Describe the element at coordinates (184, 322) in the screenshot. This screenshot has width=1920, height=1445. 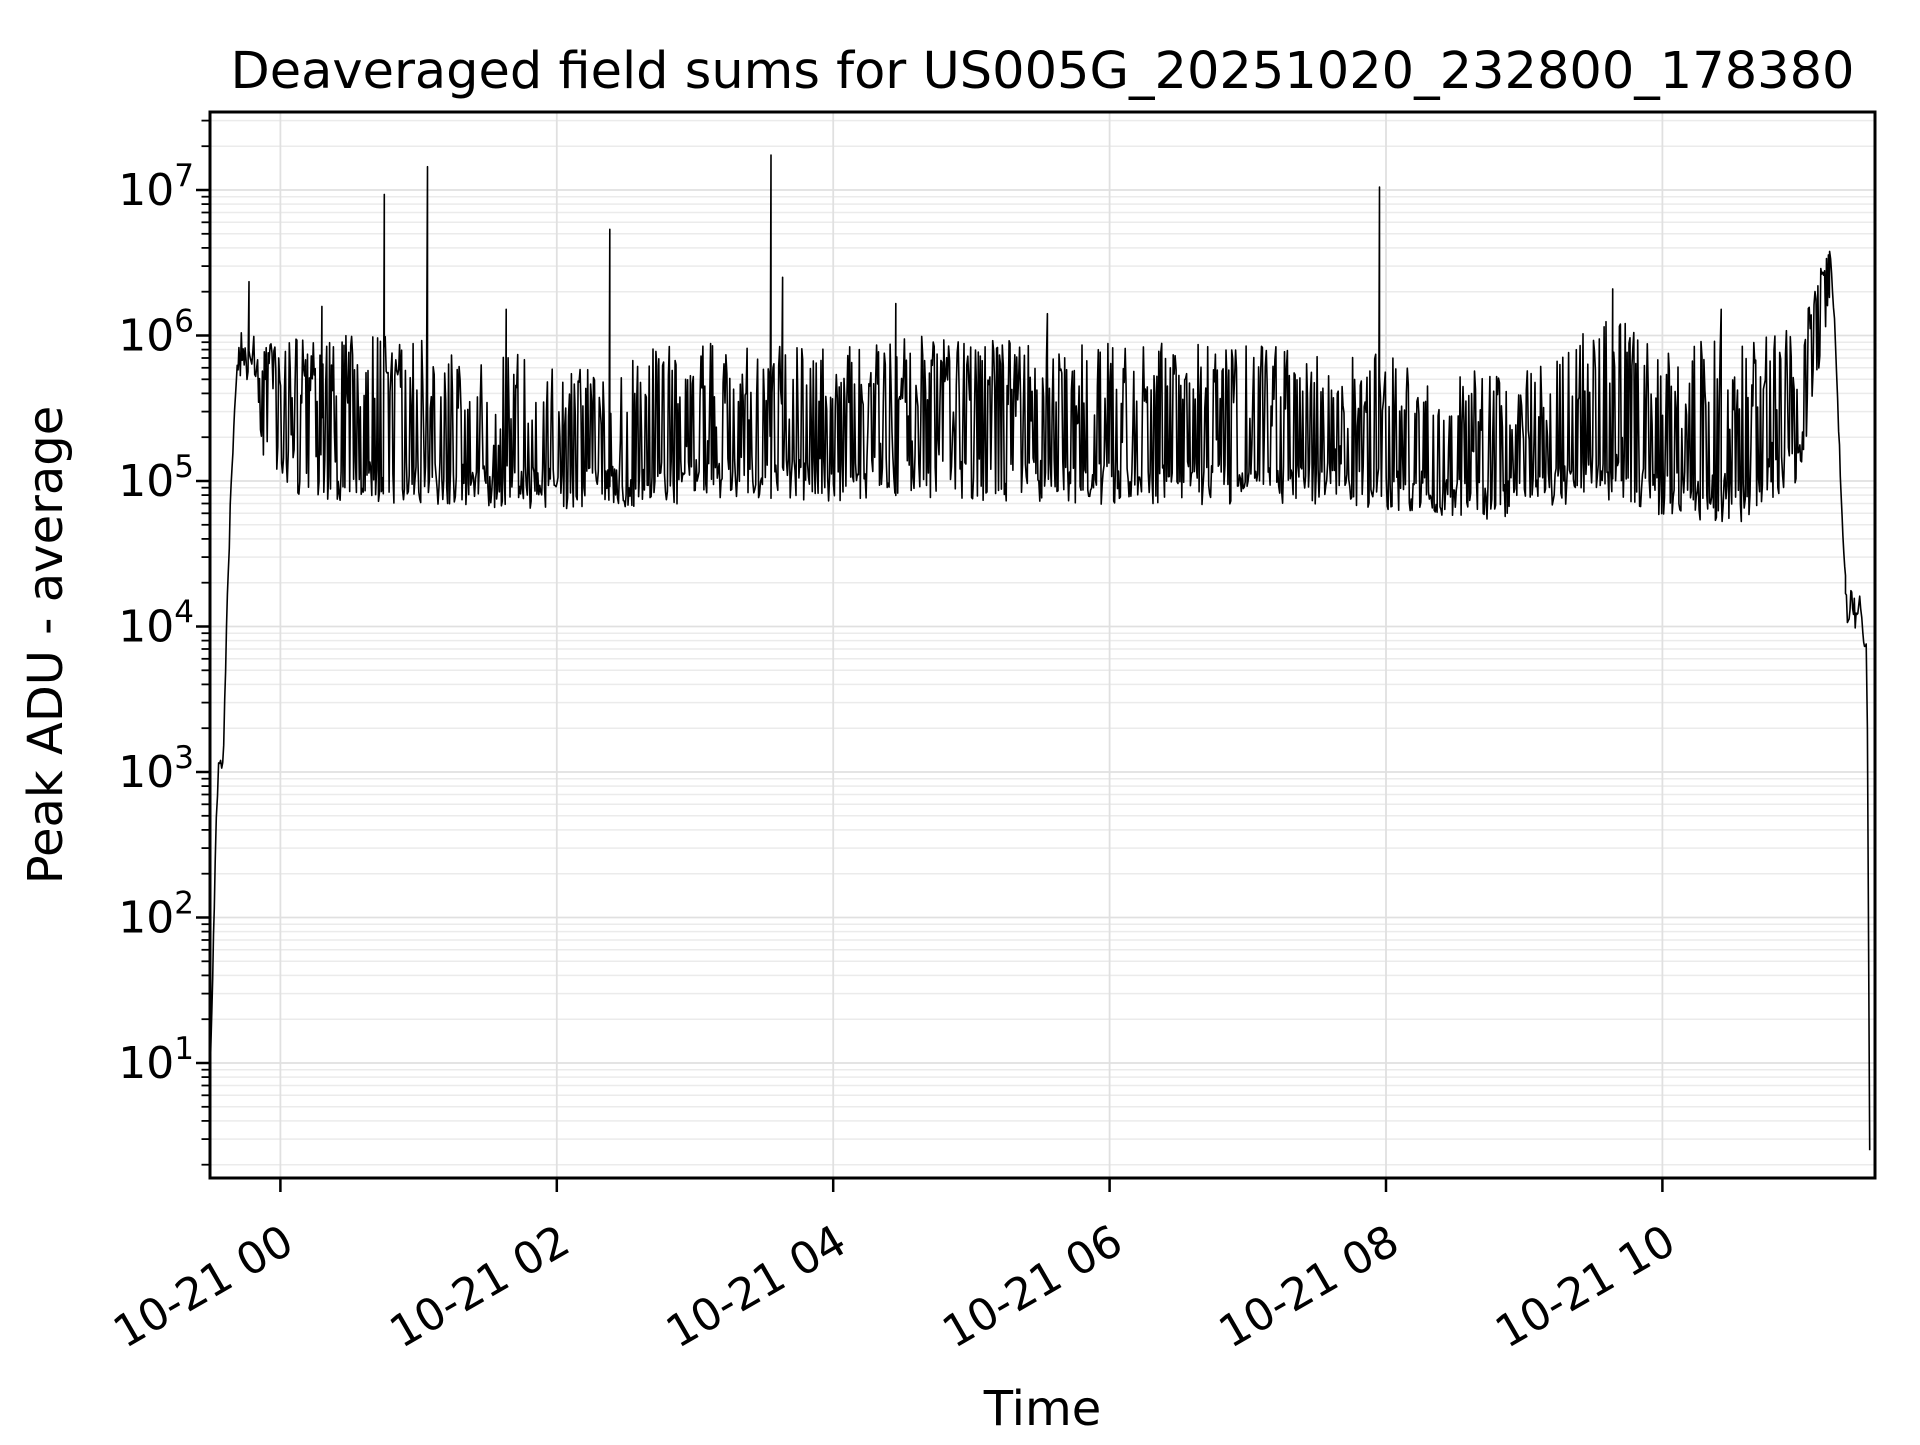
I see `y-tick-exponent: 6` at that location.